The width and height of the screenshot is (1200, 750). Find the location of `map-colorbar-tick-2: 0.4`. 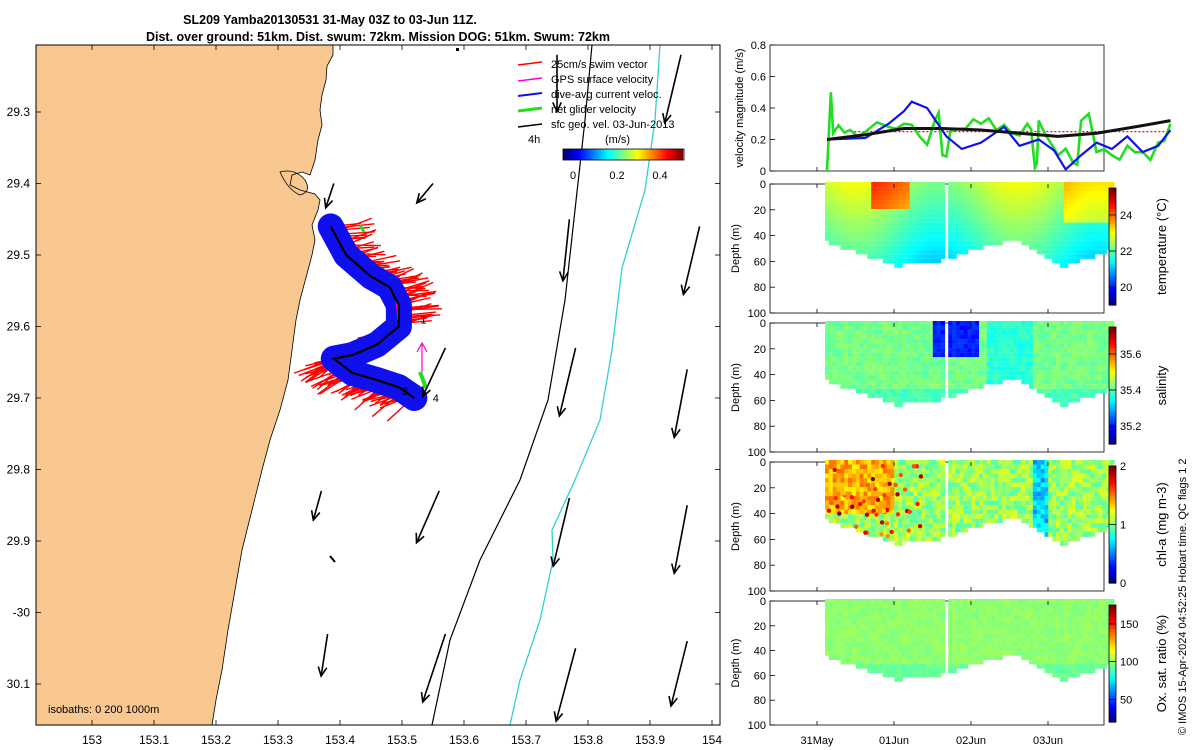

map-colorbar-tick-2: 0.4 is located at coordinates (659, 176).